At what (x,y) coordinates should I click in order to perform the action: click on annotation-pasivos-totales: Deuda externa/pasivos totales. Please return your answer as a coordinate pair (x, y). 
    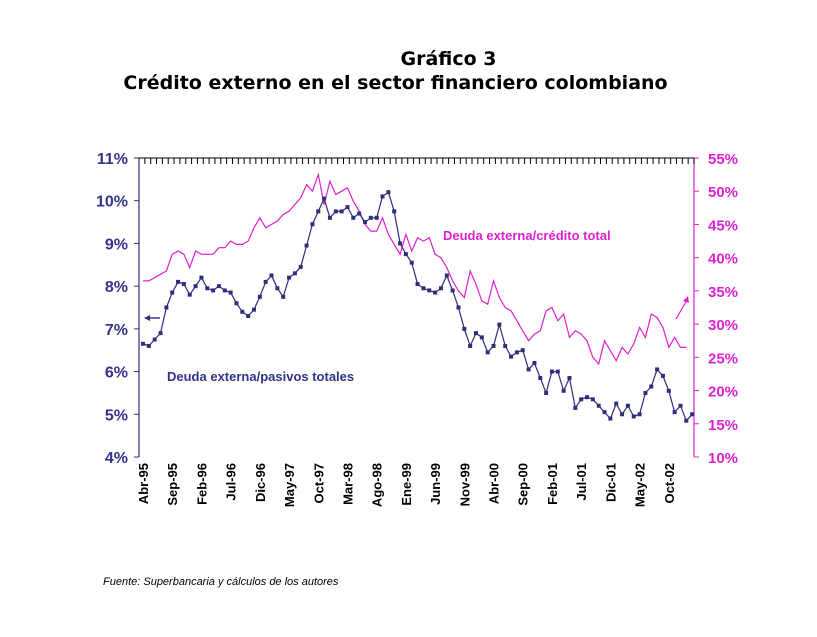
    Looking at the image, I should click on (260, 376).